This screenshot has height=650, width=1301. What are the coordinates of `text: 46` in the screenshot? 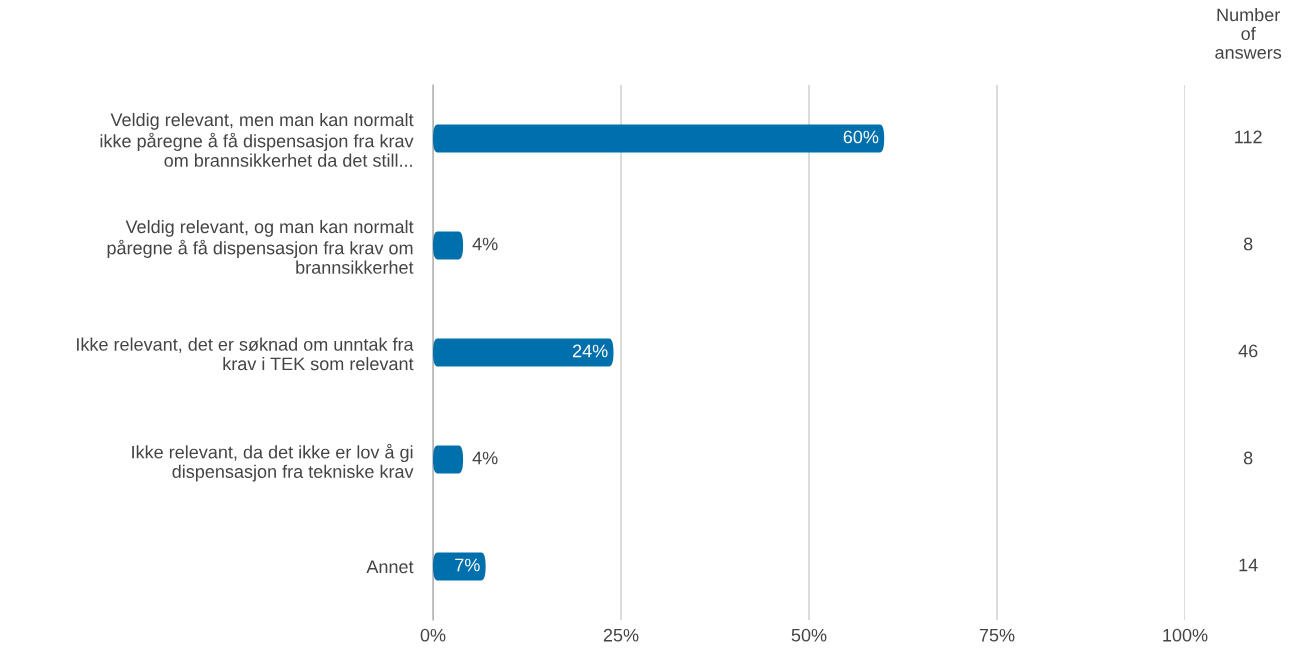 It's located at (1248, 351).